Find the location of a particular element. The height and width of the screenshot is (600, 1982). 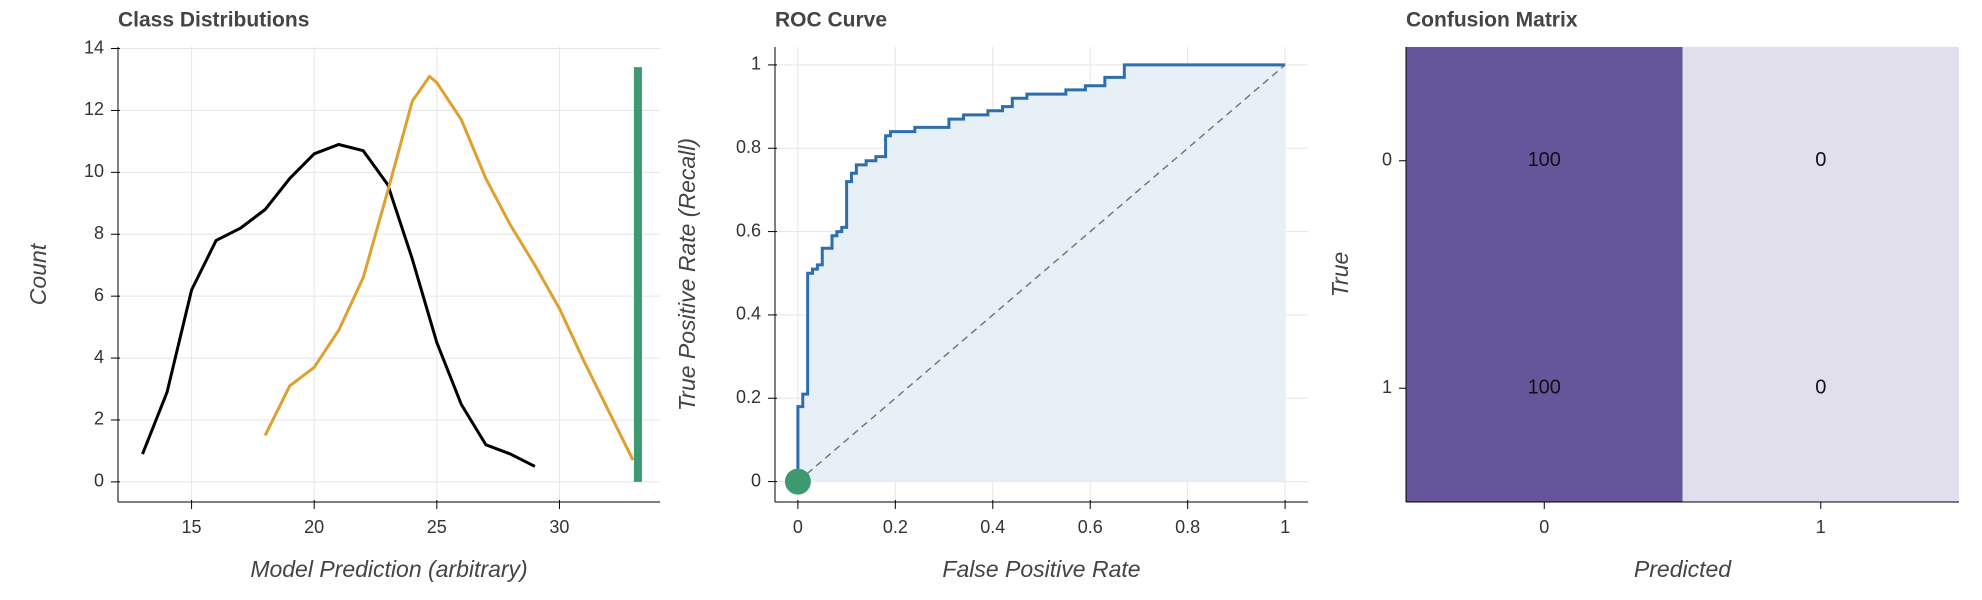

y-tick-label: 8 is located at coordinates (99, 233).